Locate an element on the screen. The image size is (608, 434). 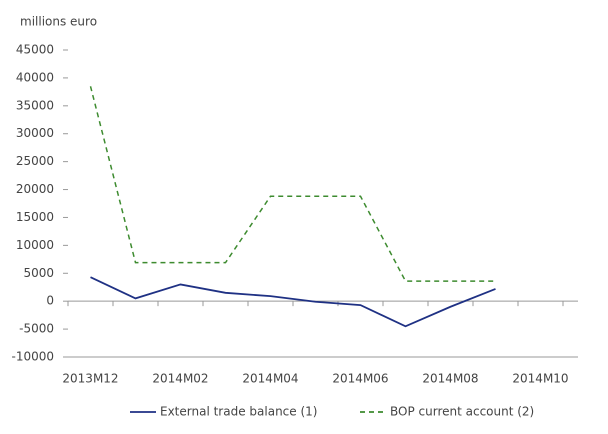
legend-label: External trade balance (1) is located at coordinates (238, 412).